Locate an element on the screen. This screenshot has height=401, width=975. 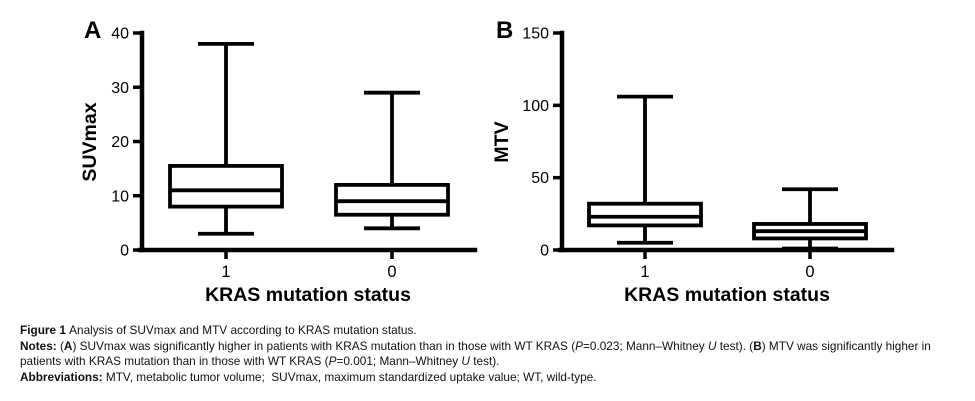
caption-segment: B is located at coordinates (757, 345).